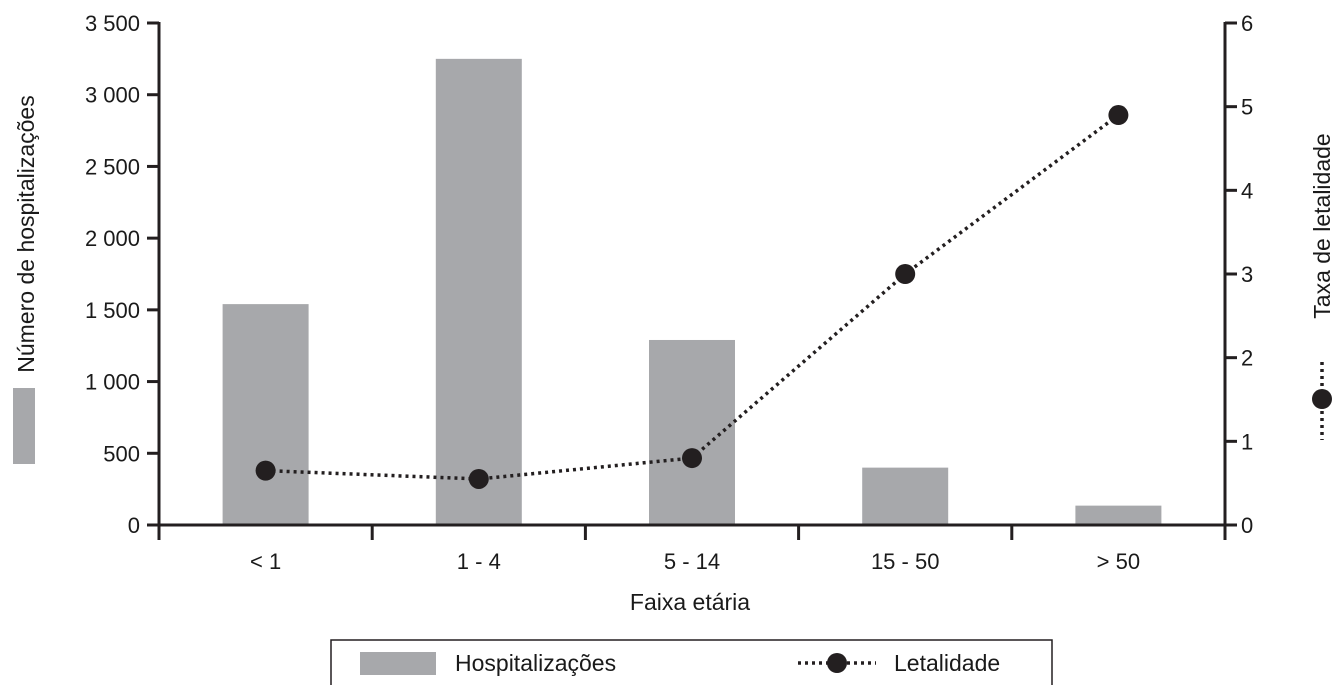 This screenshot has width=1341, height=685. I want to click on x-tick-label-3: 15 - 50, so click(905, 561).